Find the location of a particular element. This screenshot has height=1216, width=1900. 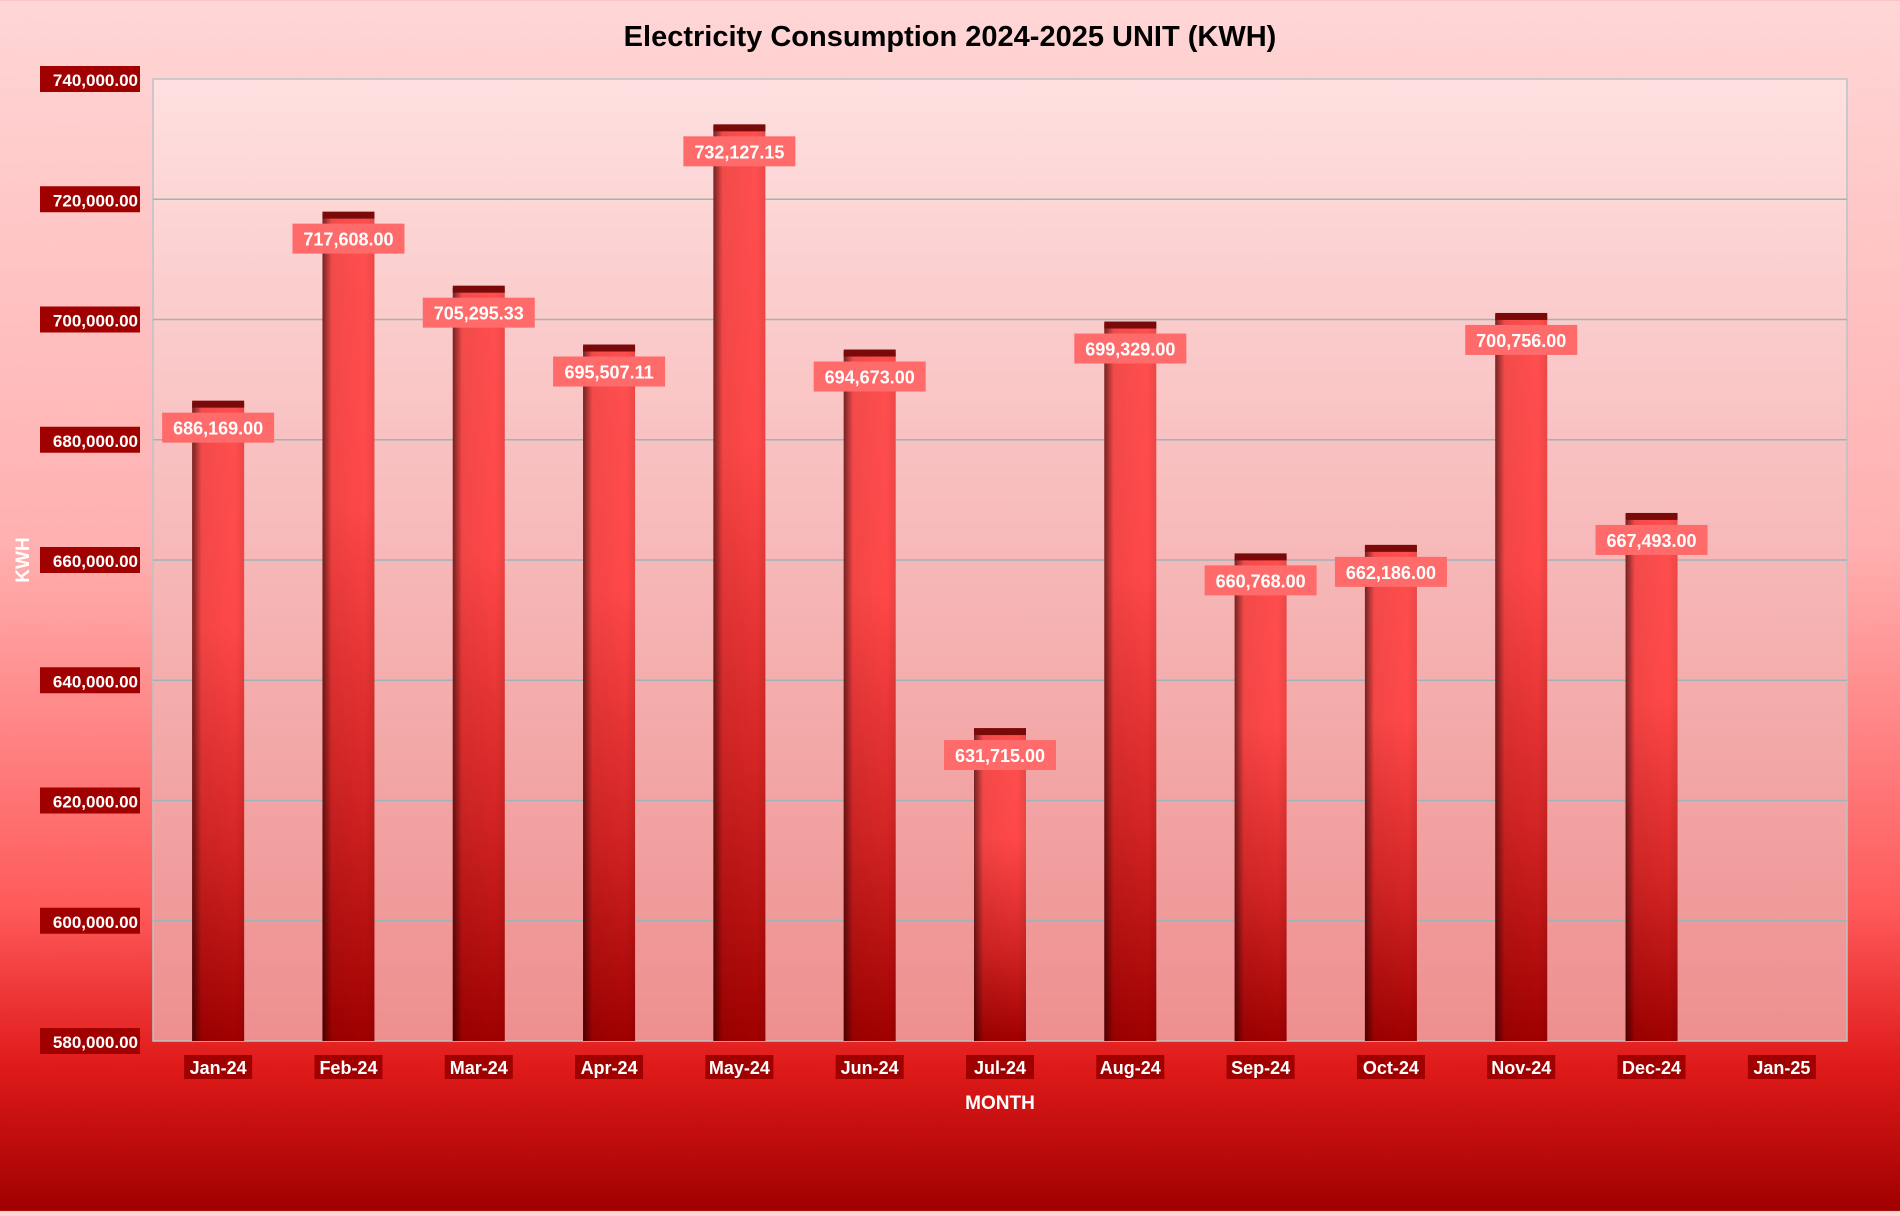

data-label: 686,169.00 is located at coordinates (218, 427).